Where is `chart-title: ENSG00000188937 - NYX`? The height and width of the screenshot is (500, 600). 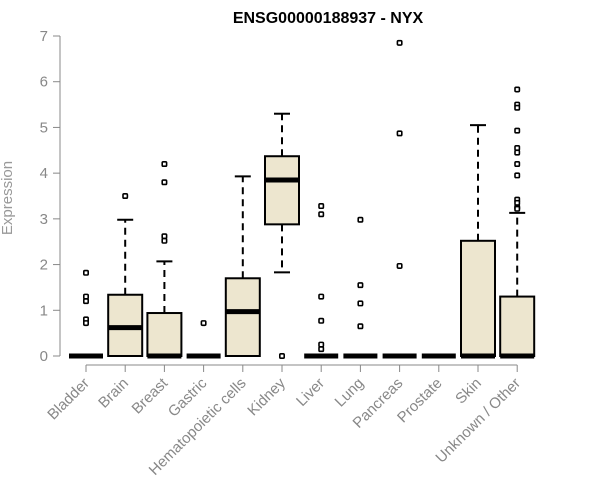 chart-title: ENSG00000188937 - NYX is located at coordinates (328, 18).